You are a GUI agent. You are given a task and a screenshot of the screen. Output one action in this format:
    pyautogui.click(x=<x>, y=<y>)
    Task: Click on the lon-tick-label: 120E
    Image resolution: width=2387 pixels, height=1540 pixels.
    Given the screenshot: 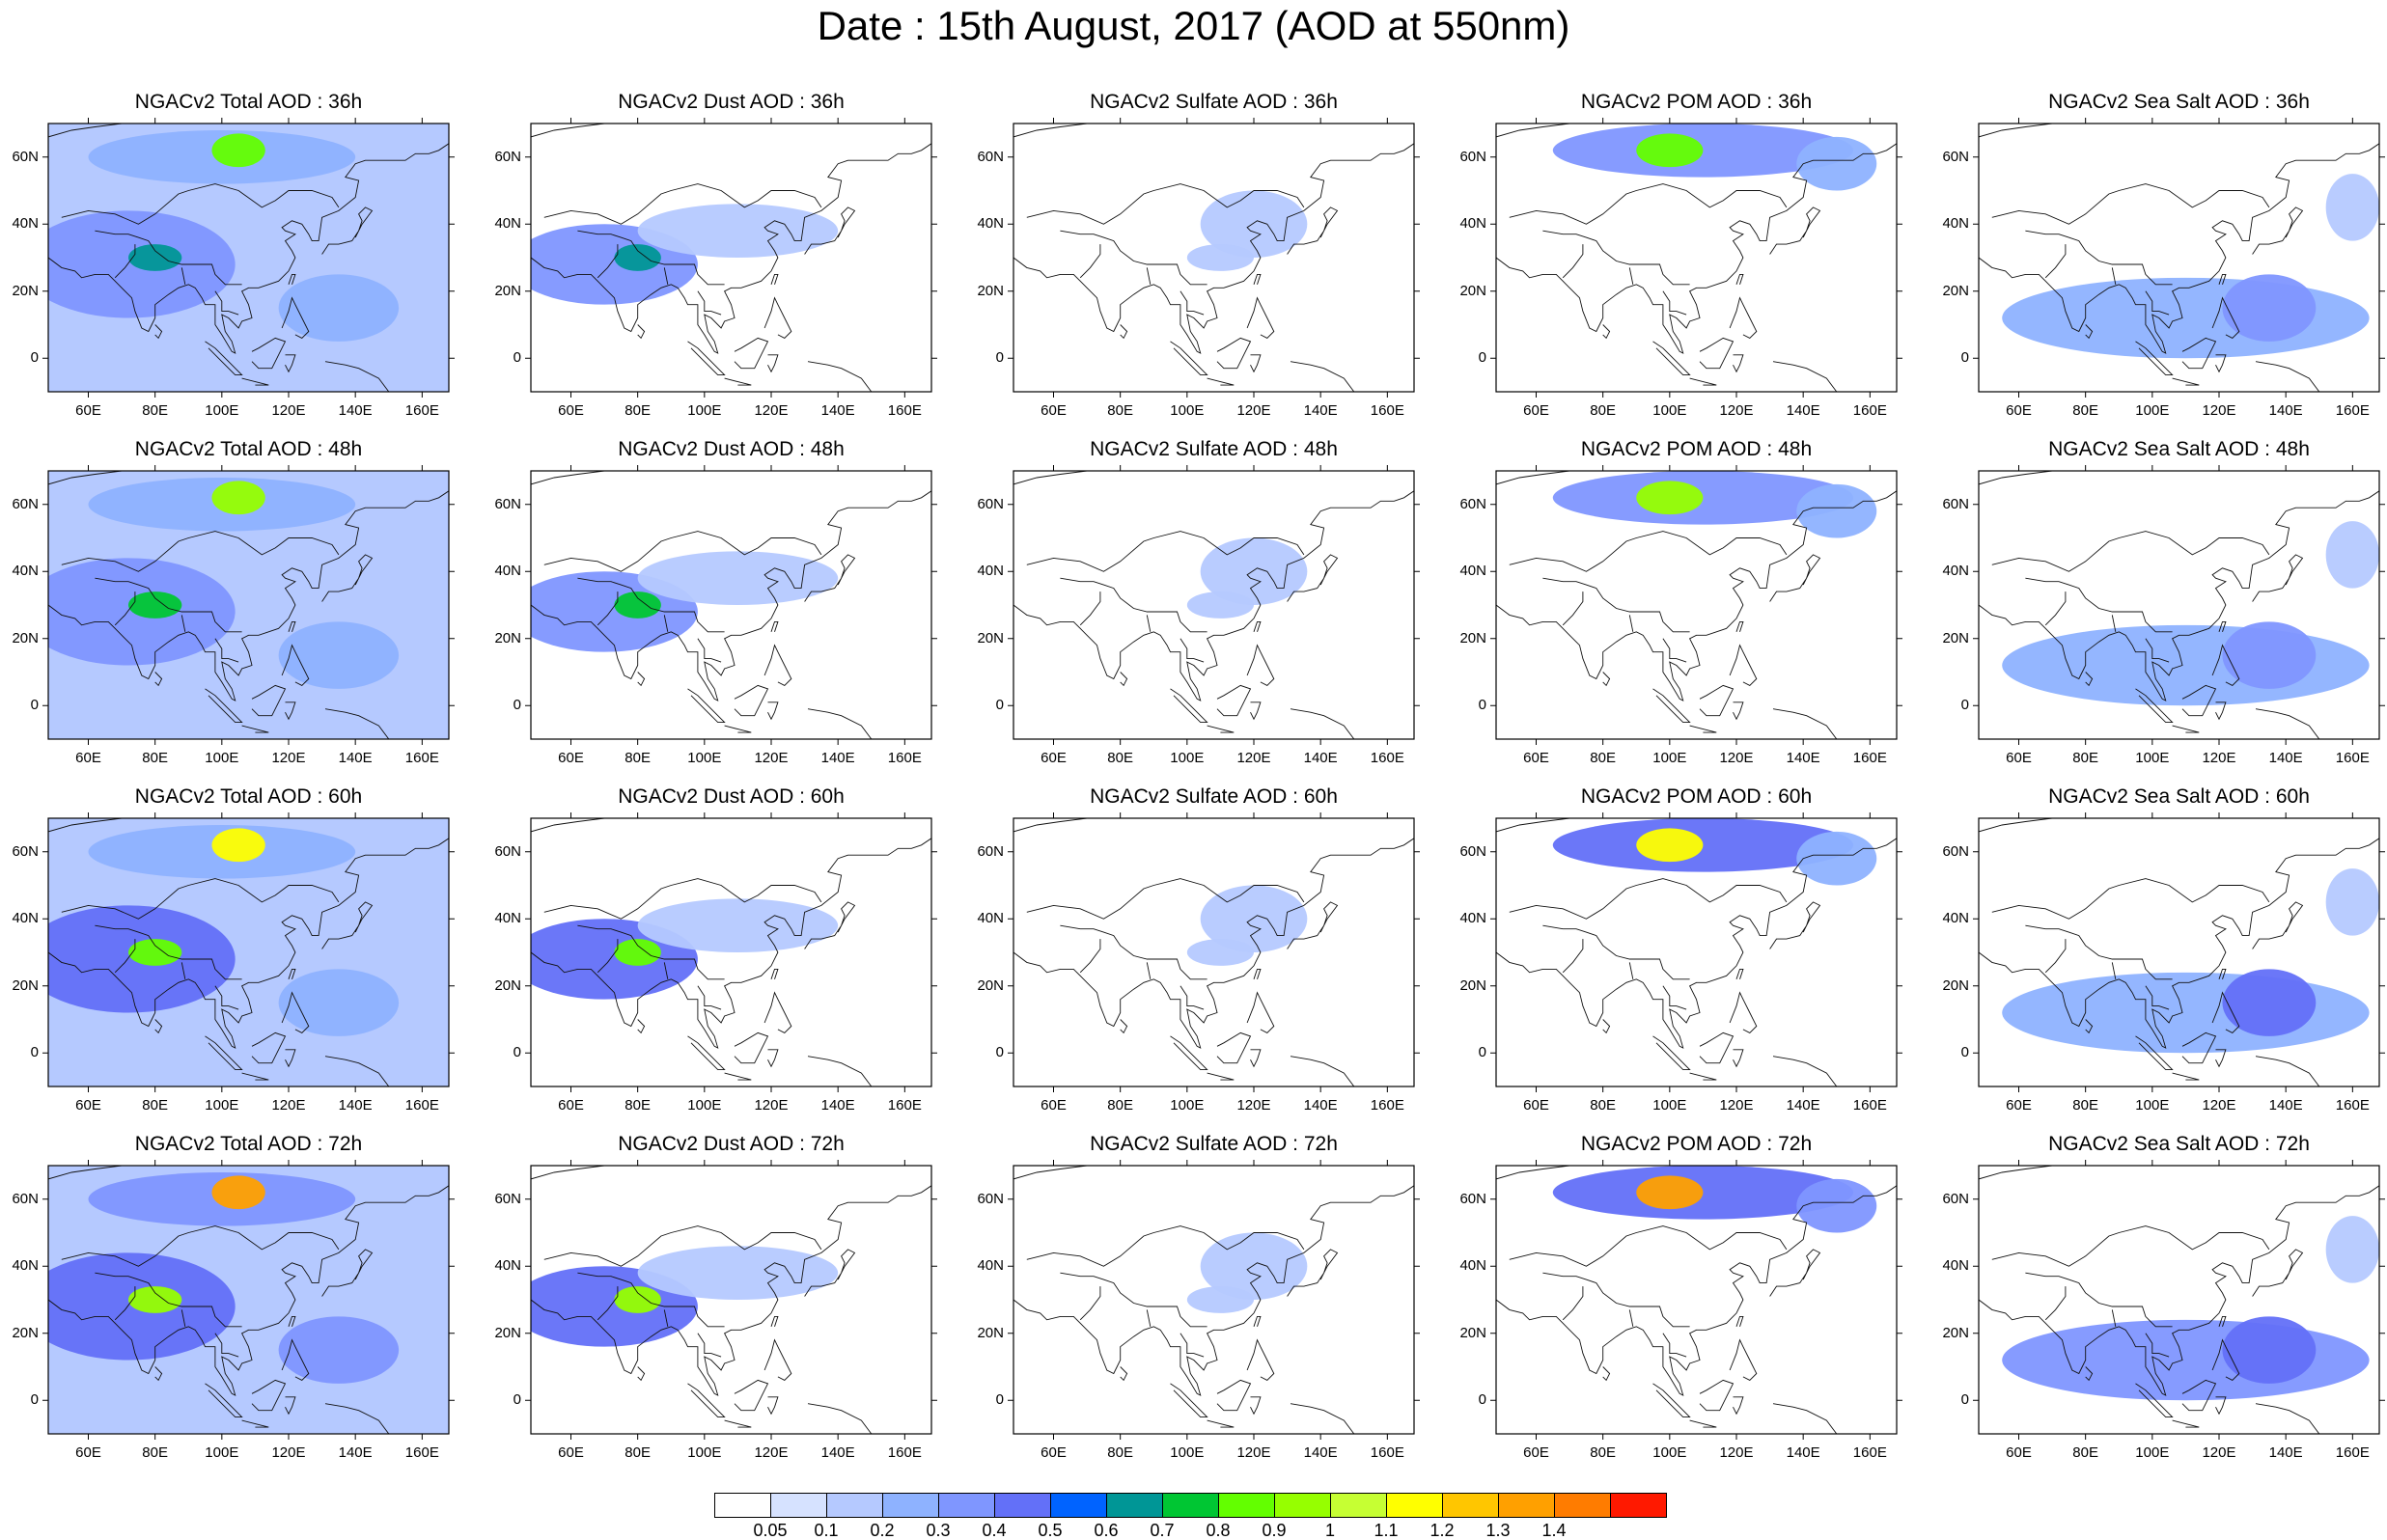 What is the action you would take?
    pyautogui.click(x=771, y=1105)
    